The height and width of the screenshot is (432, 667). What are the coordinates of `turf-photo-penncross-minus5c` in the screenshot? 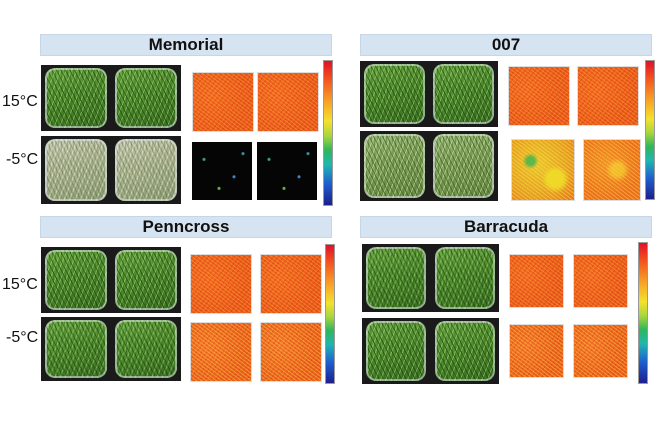 It's located at (111, 349).